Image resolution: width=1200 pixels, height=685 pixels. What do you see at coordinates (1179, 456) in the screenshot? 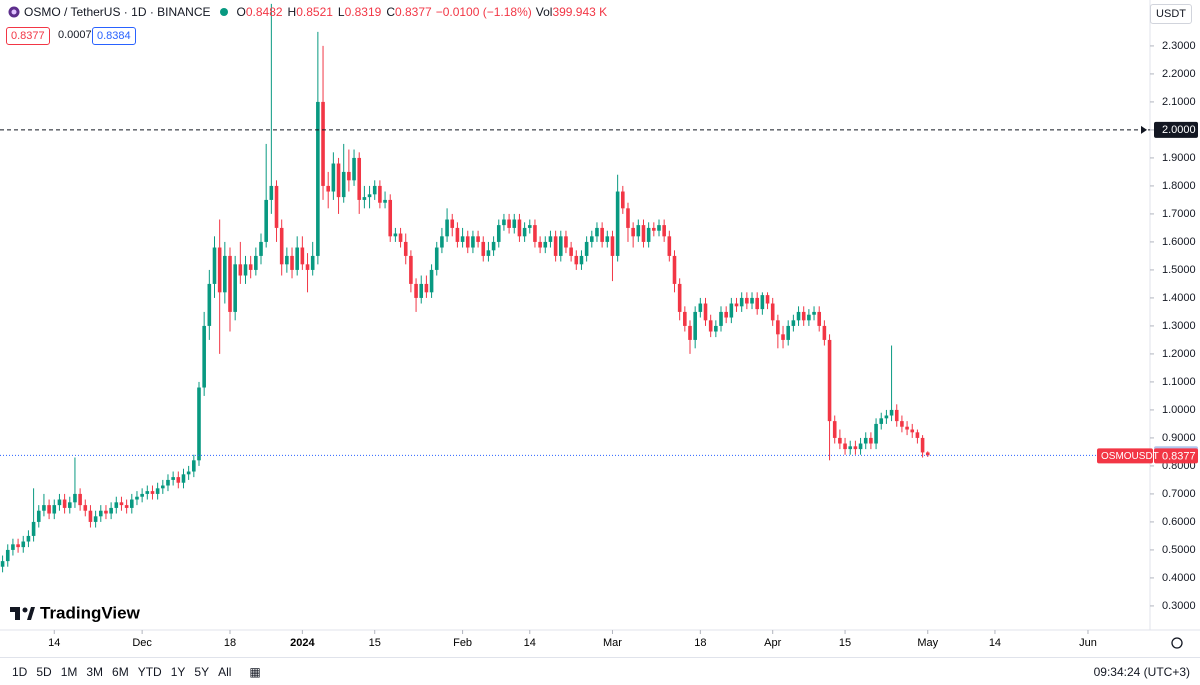
I see `last-price-tag: 0.8377` at bounding box center [1179, 456].